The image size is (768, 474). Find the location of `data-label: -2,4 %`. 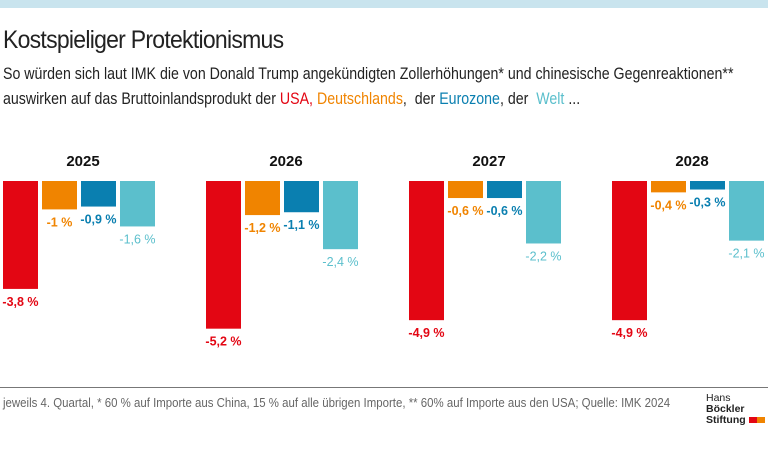

data-label: -2,4 % is located at coordinates (340, 262).